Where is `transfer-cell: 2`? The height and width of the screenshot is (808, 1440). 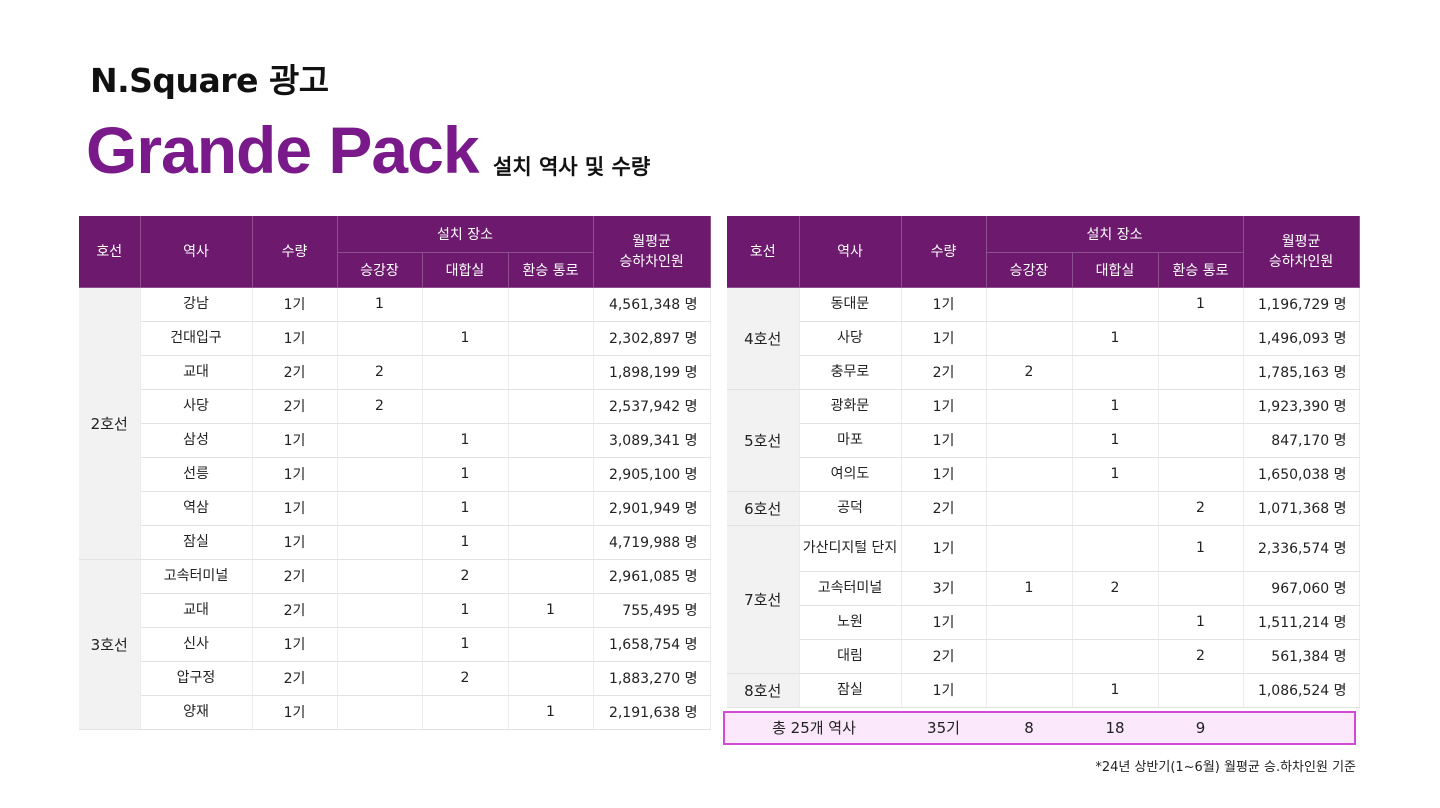
transfer-cell: 2 is located at coordinates (1201, 508).